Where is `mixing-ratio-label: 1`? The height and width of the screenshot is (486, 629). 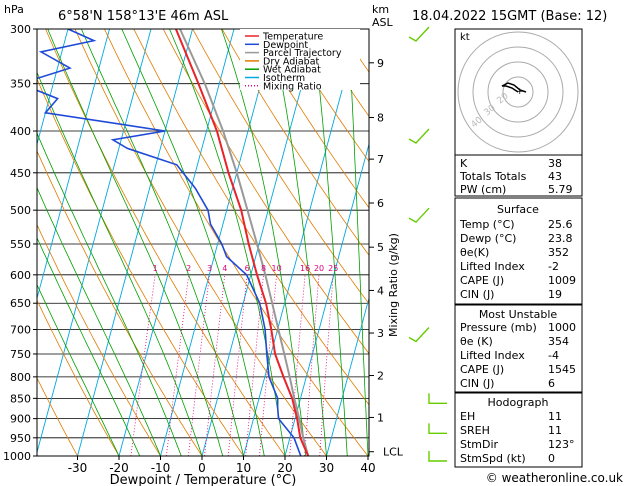
mixing-ratio-label: 1 is located at coordinates (155, 268).